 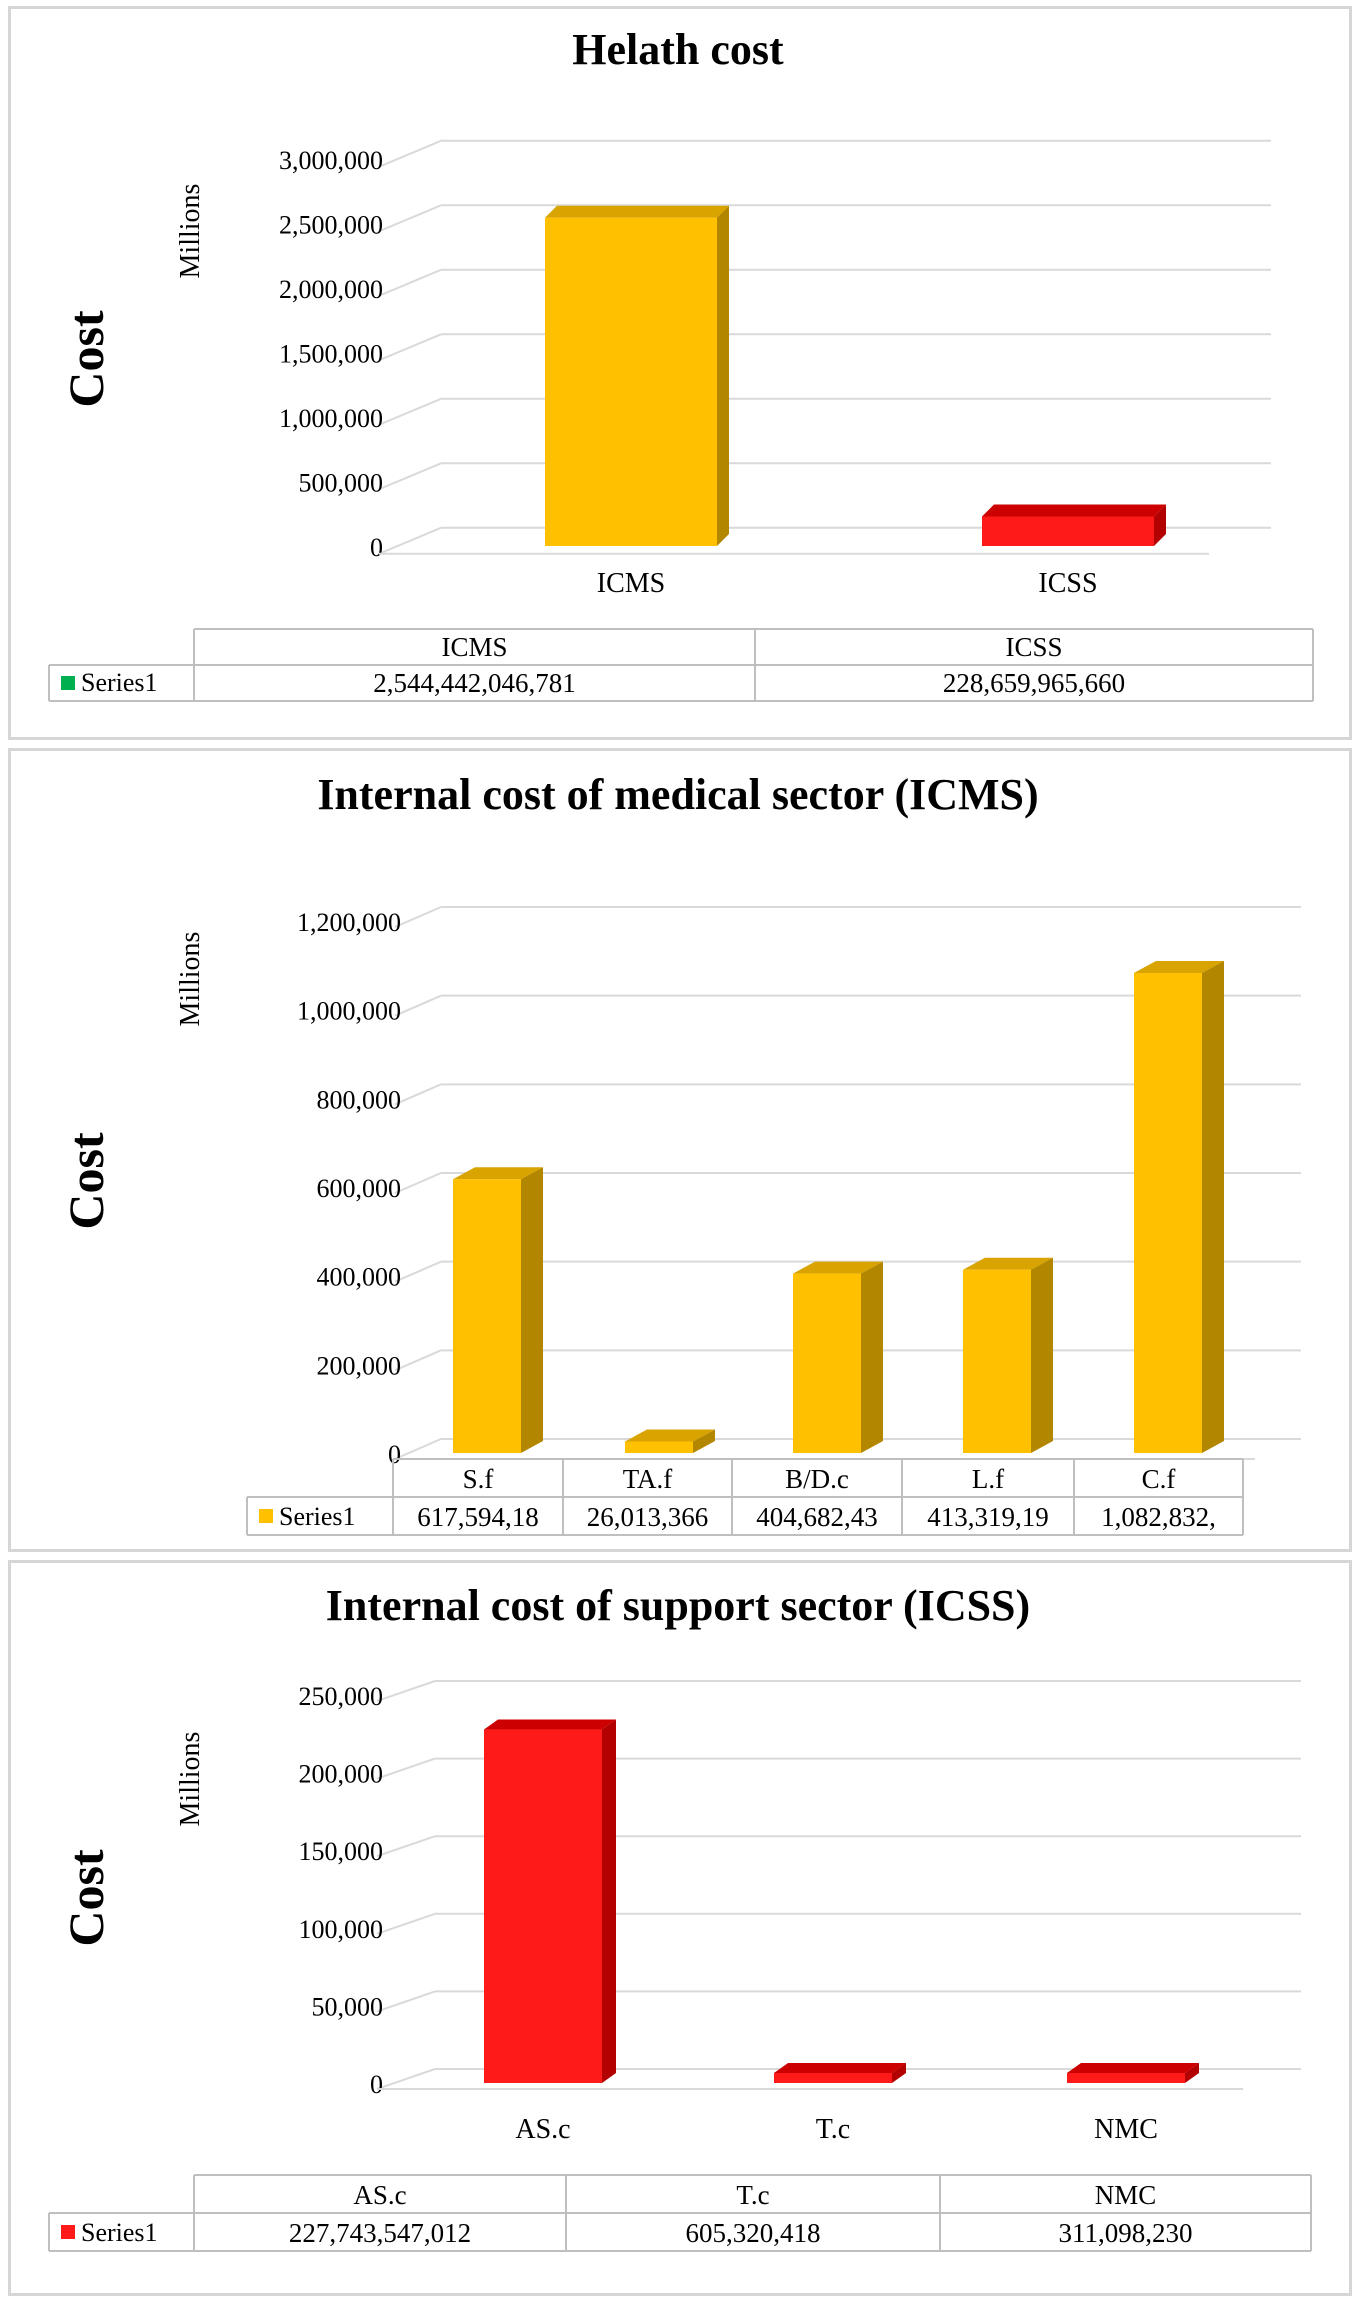 What do you see at coordinates (341, 1696) in the screenshot?
I see `y-tick-label: 250,000` at bounding box center [341, 1696].